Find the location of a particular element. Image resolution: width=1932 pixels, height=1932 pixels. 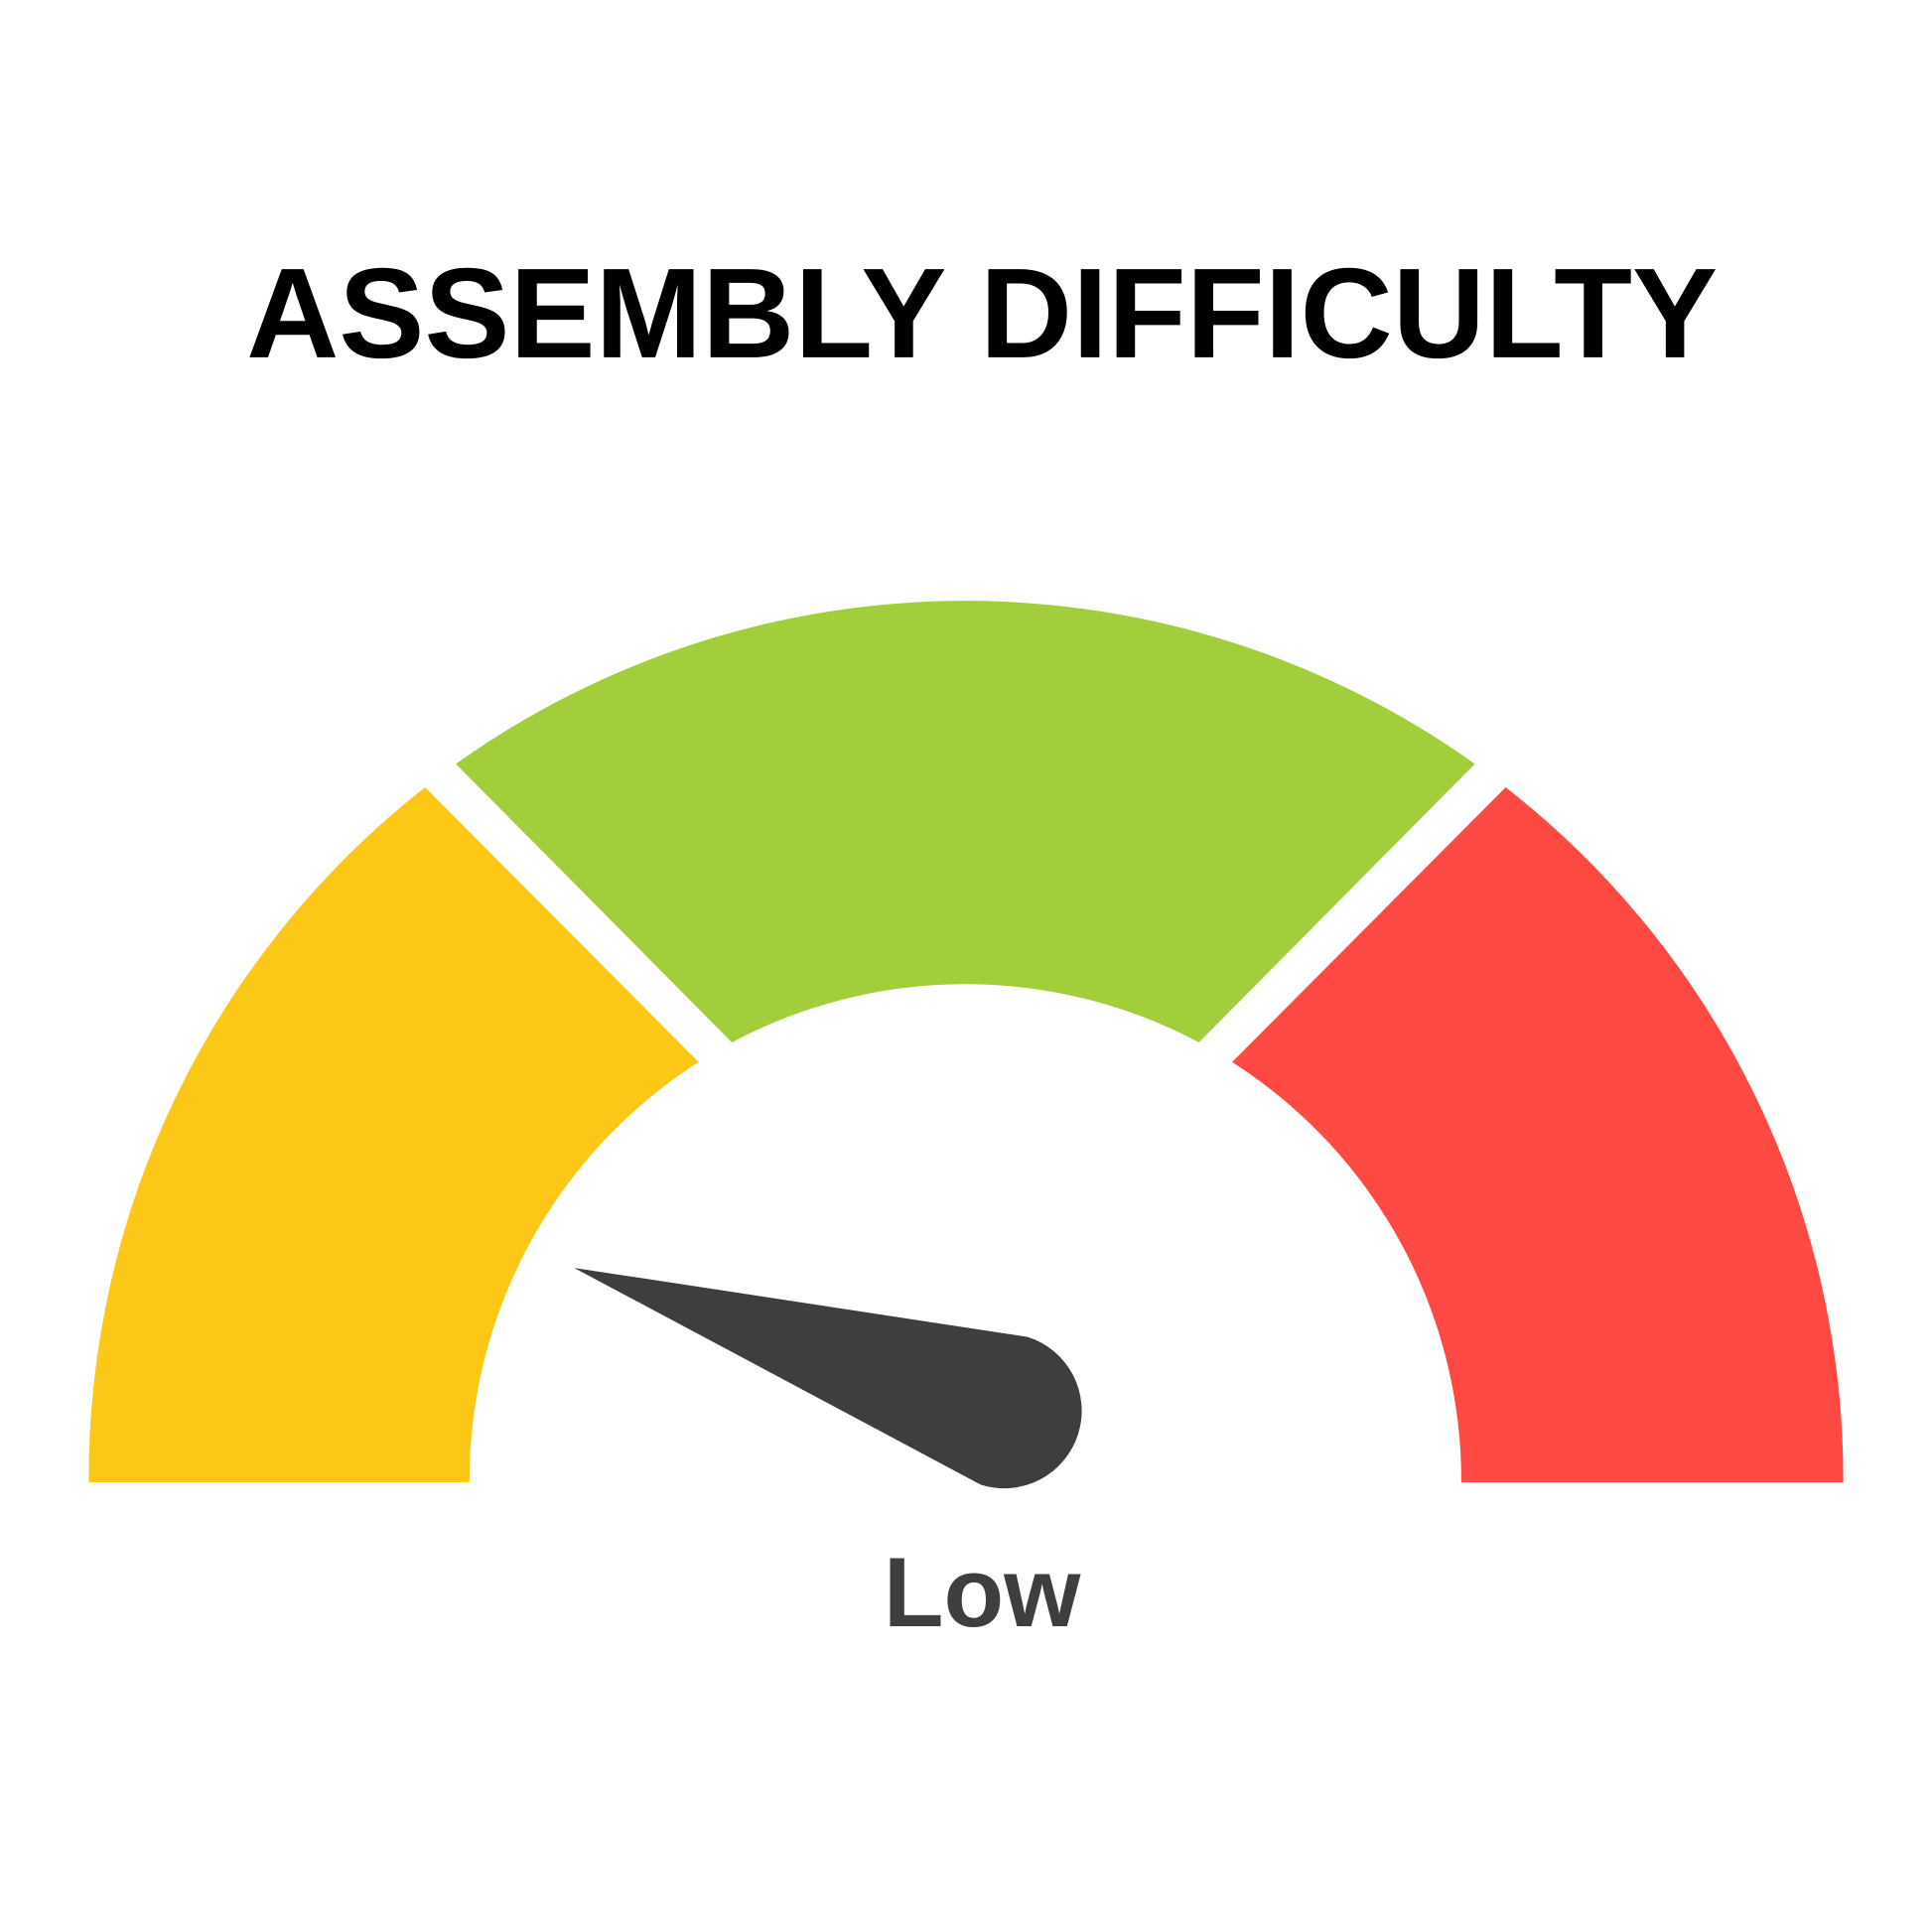

gauge-segment-high is located at coordinates (1538, 1135).